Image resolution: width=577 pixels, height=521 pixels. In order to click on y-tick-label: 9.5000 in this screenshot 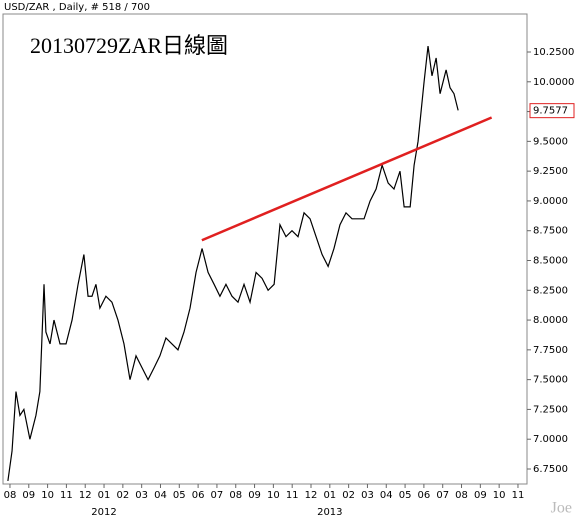, I will do `click(550, 141)`.